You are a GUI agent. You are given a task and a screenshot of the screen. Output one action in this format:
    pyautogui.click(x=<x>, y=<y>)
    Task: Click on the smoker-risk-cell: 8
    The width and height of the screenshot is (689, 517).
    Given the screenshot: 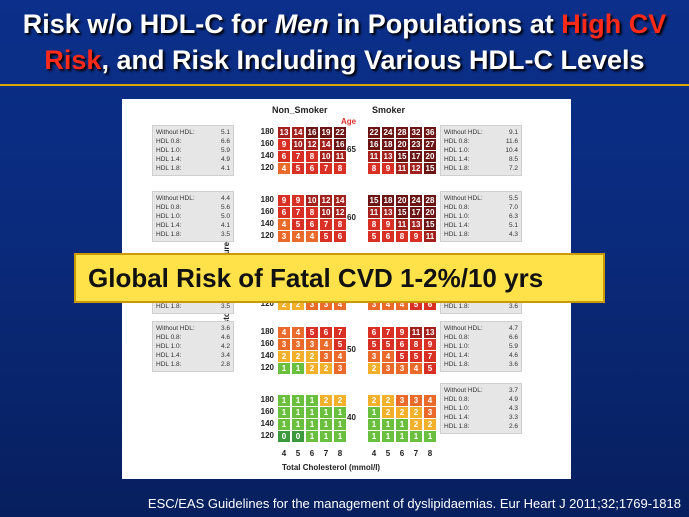 What is the action you would take?
    pyautogui.click(x=402, y=236)
    